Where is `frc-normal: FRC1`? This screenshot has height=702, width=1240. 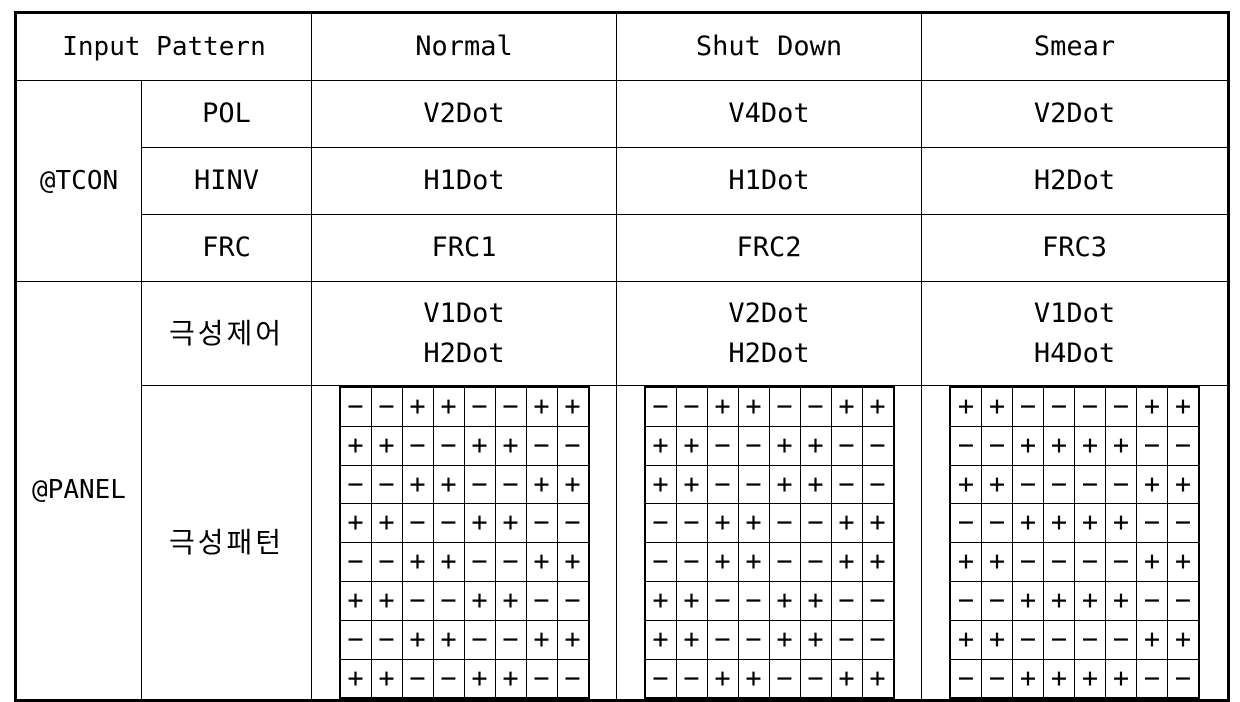
frc-normal: FRC1 is located at coordinates (464, 248).